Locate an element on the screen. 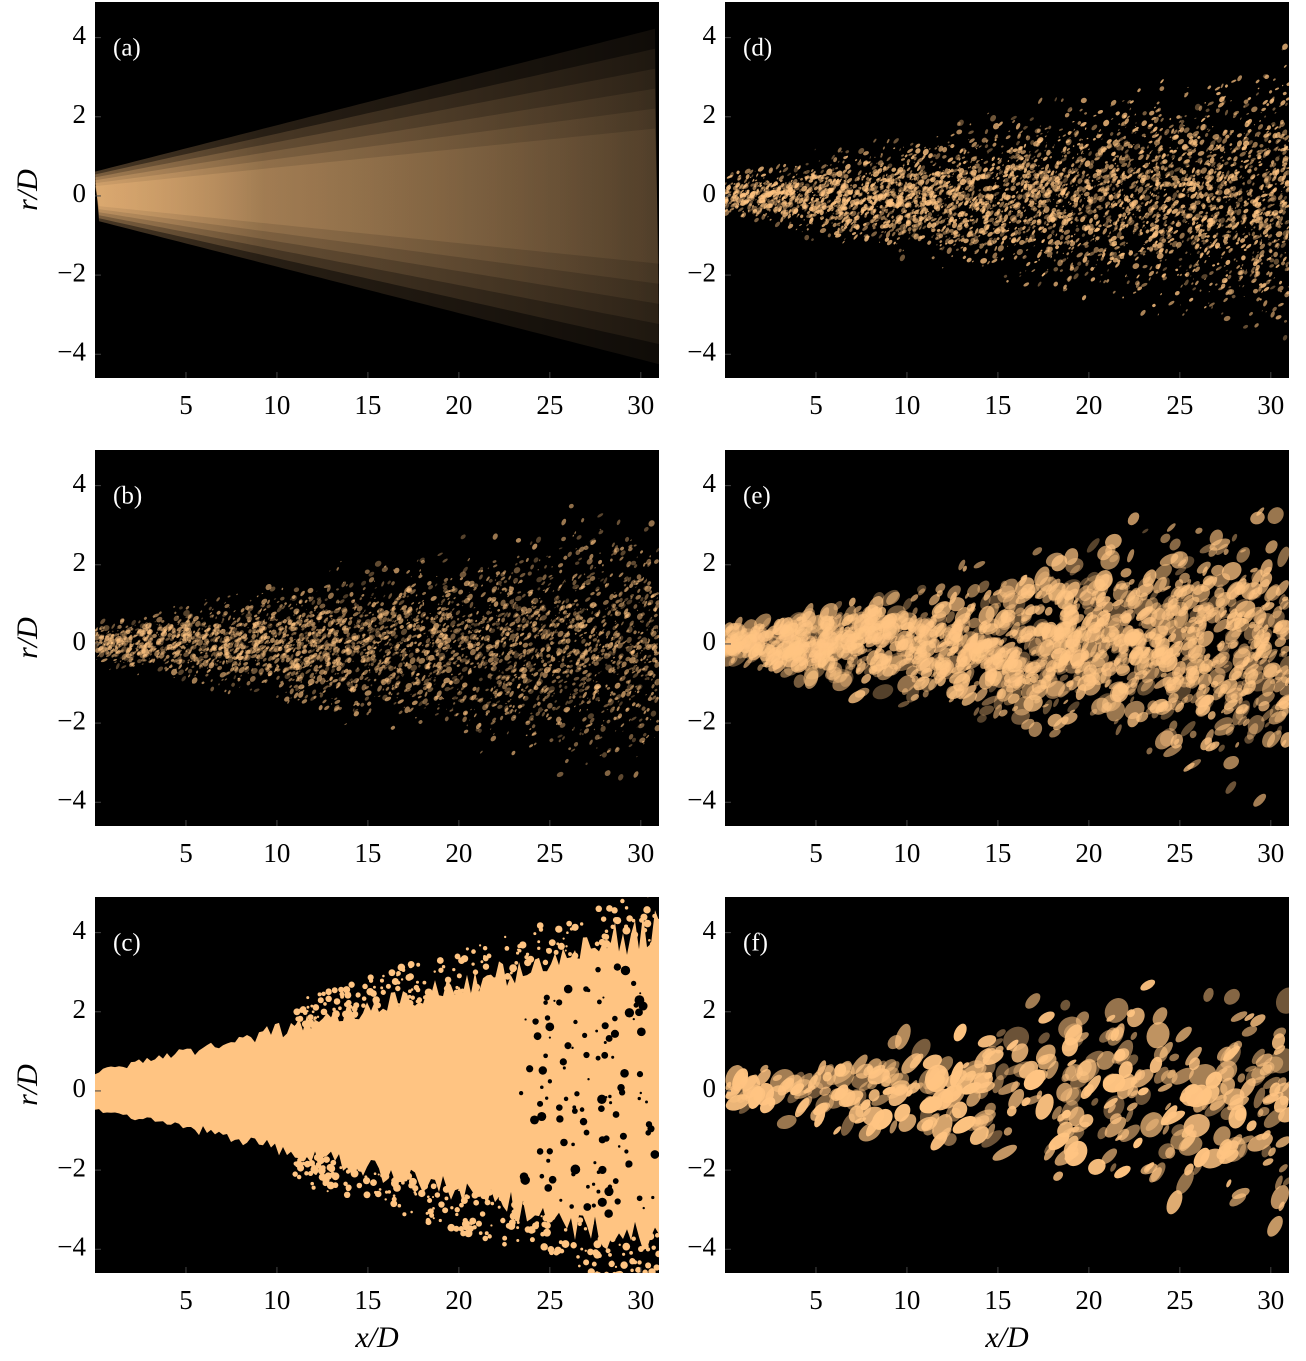 The image size is (1306, 1361). x-tick-label: 20 is located at coordinates (458, 405).